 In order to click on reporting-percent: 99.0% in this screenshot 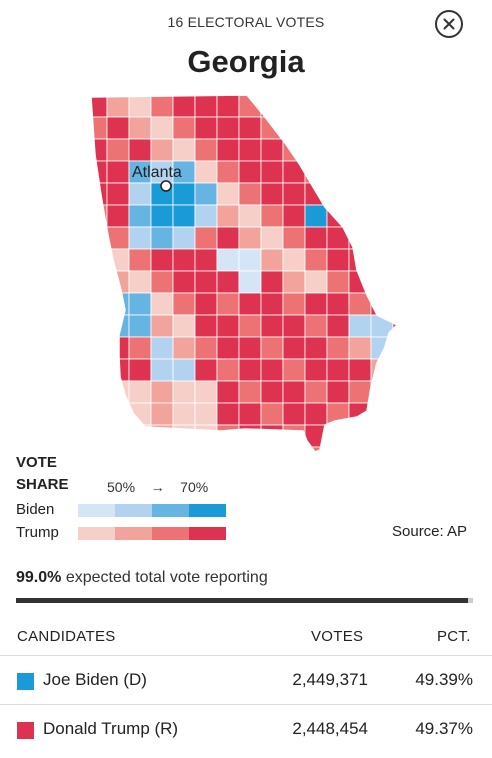, I will do `click(39, 577)`.